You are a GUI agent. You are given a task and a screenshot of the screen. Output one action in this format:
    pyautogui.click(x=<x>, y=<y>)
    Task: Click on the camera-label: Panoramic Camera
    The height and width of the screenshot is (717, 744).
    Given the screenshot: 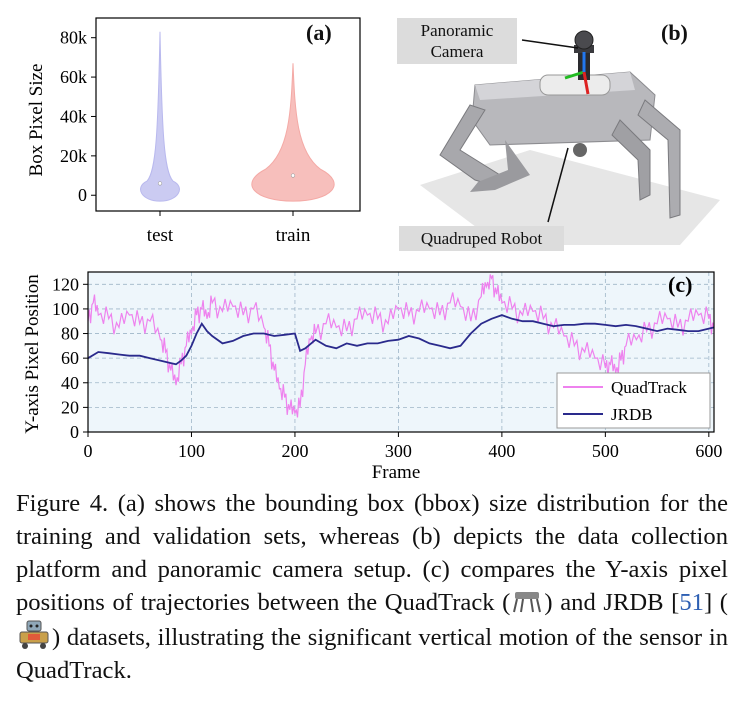 What is the action you would take?
    pyautogui.click(x=457, y=41)
    